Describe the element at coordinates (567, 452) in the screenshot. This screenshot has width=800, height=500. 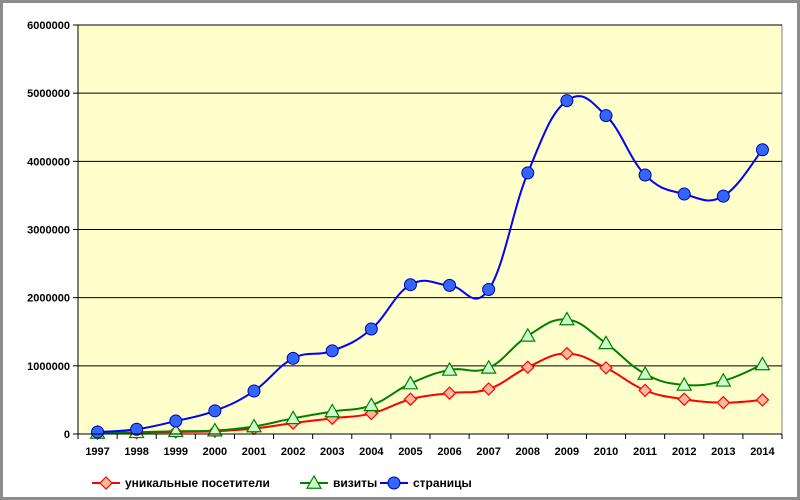
I see `x-tick-label: 2009` at that location.